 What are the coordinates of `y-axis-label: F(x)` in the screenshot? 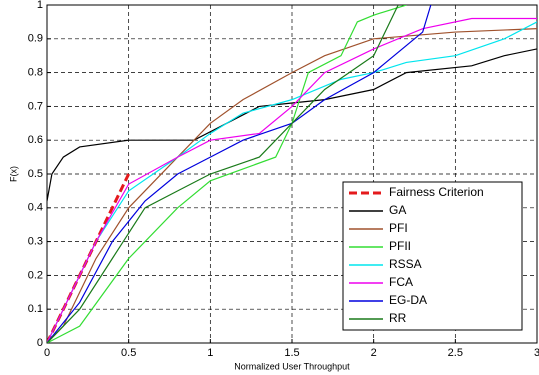 It's located at (13, 174).